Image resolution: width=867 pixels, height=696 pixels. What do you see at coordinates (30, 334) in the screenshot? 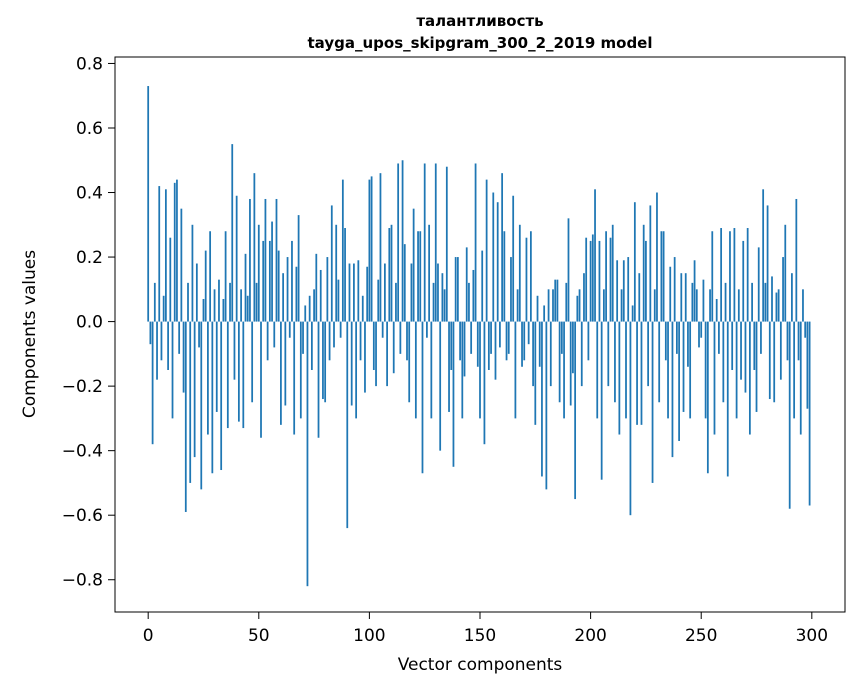
I see `y-axis-label: Components values` at bounding box center [30, 334].